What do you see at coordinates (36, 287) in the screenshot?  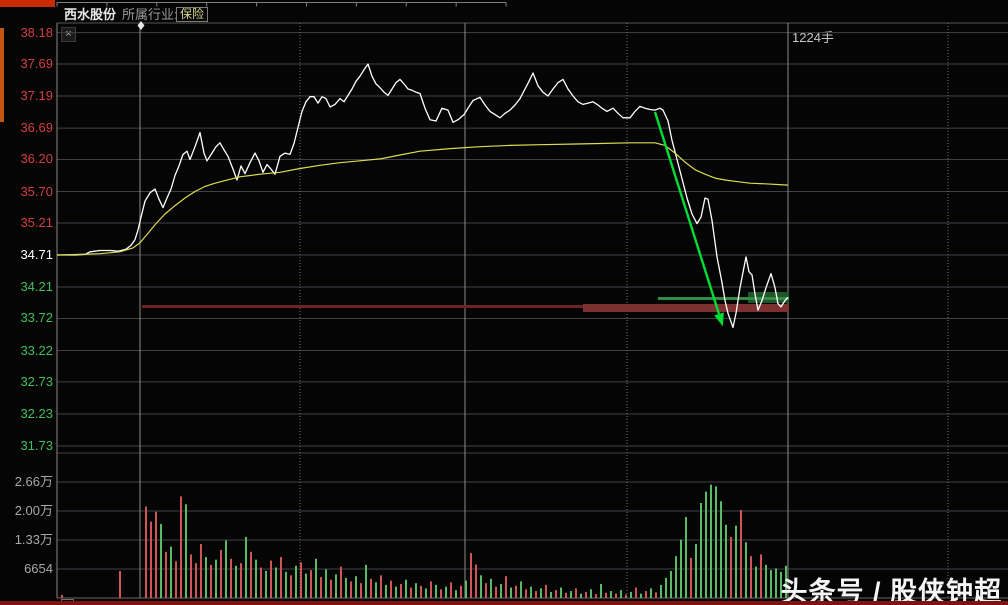 I see `price-axis-label: 34.21` at bounding box center [36, 287].